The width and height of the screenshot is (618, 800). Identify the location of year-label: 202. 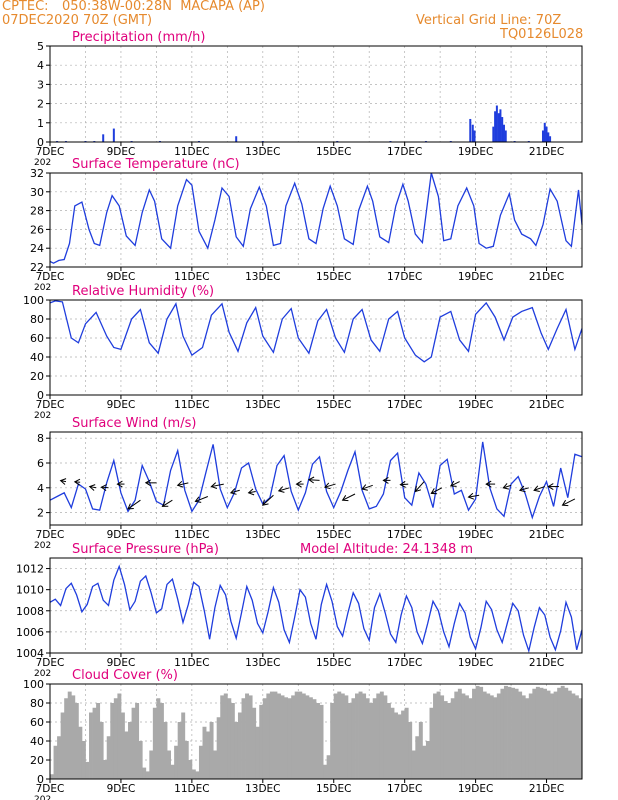
(42, 546).